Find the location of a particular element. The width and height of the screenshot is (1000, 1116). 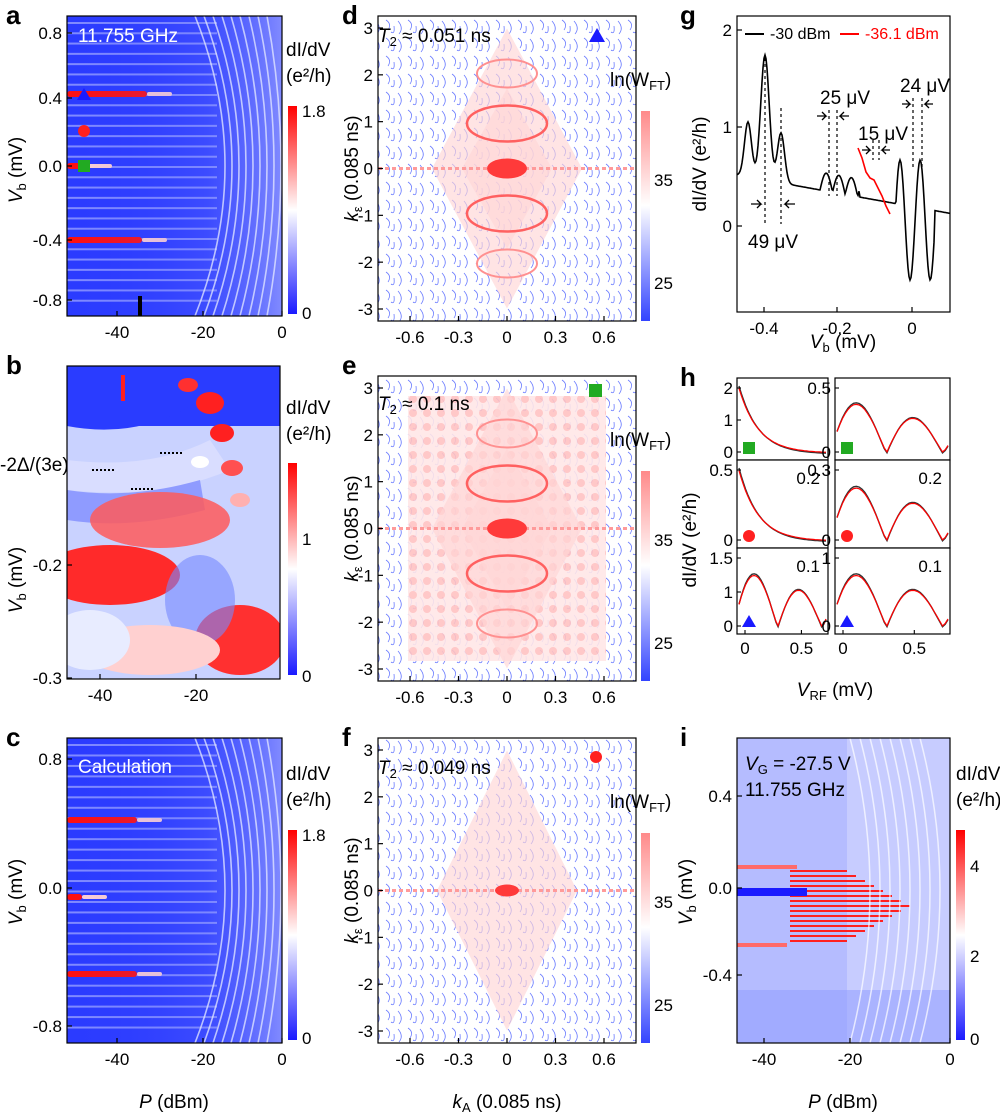

panel_d-xtick-label: 0 is located at coordinates (506, 337).